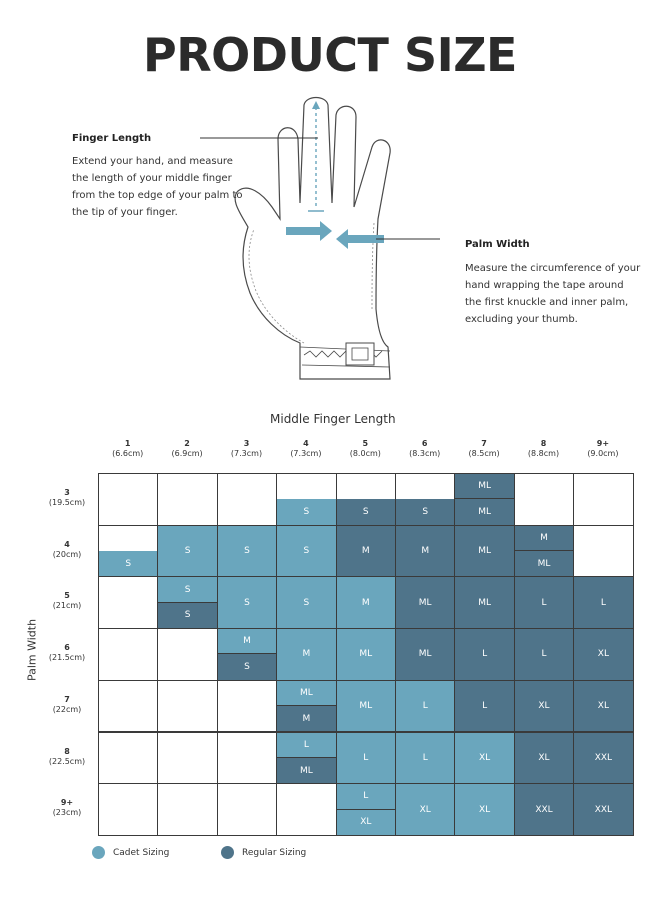 The height and width of the screenshot is (904, 660). Describe the element at coordinates (333, 419) in the screenshot. I see `middle-finger-length-title: Middle Finger Length` at that location.